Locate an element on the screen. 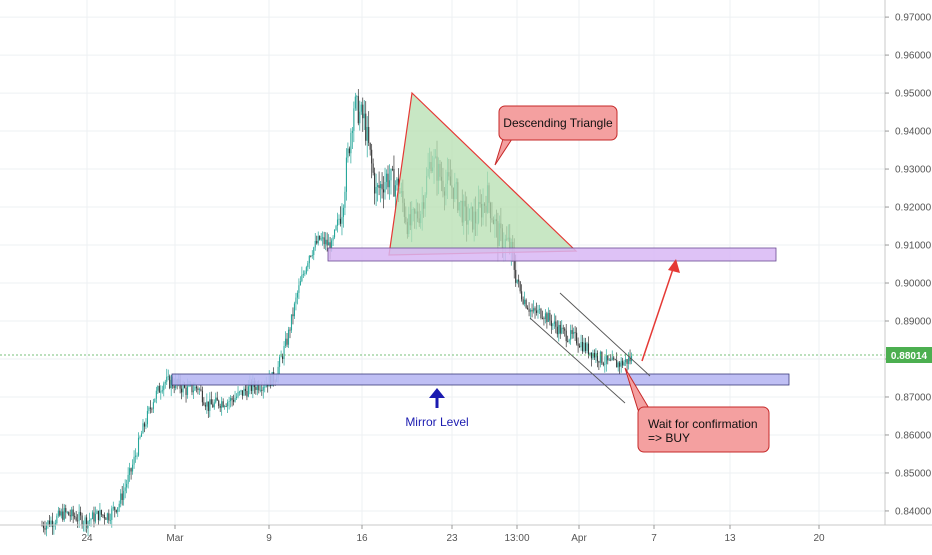 The width and height of the screenshot is (932, 555). channel-upper-line is located at coordinates (605, 334).